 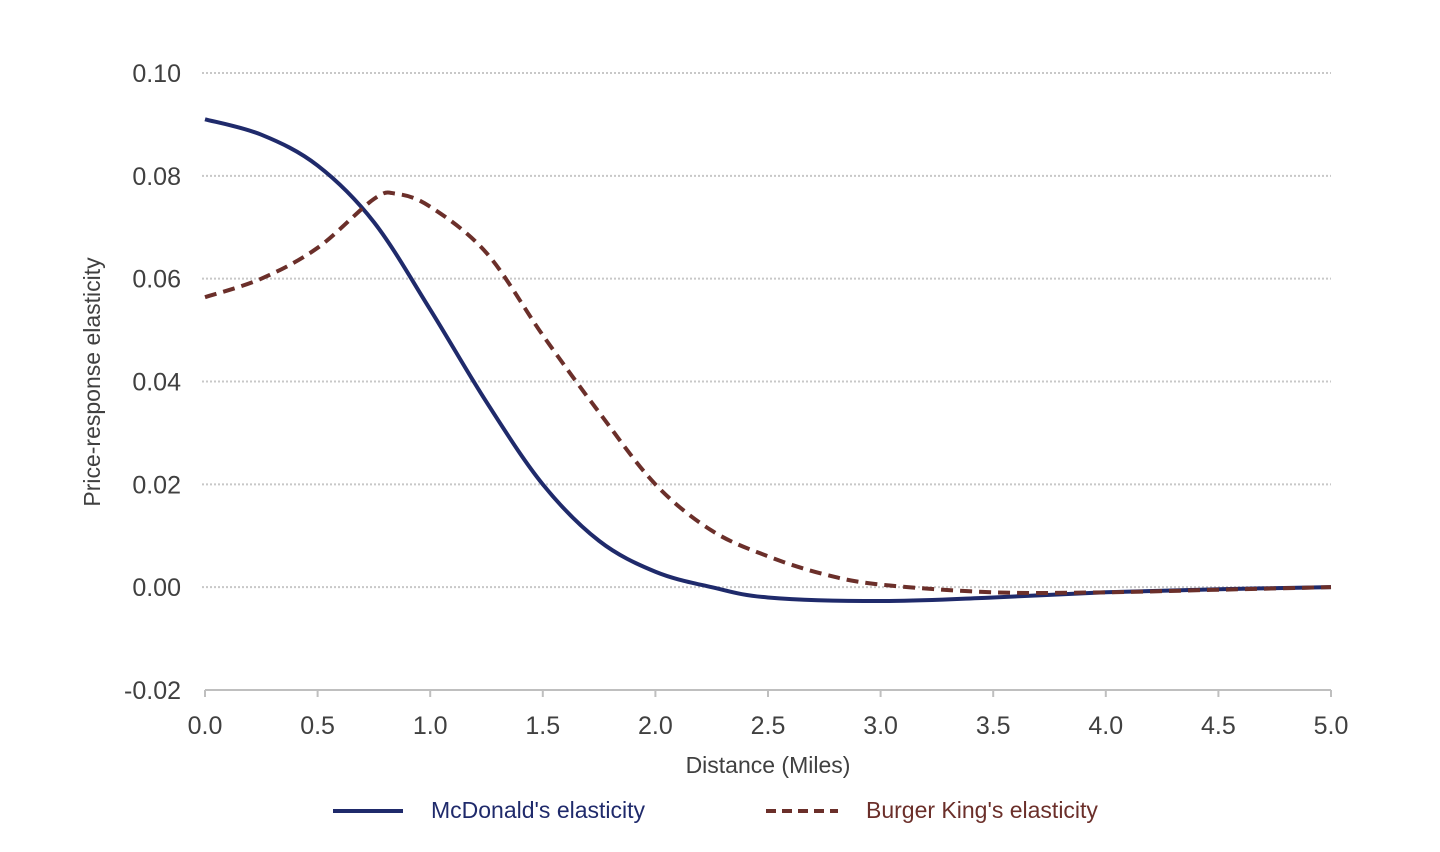 What do you see at coordinates (156, 485) in the screenshot?
I see `y-tick-label: 0.02` at bounding box center [156, 485].